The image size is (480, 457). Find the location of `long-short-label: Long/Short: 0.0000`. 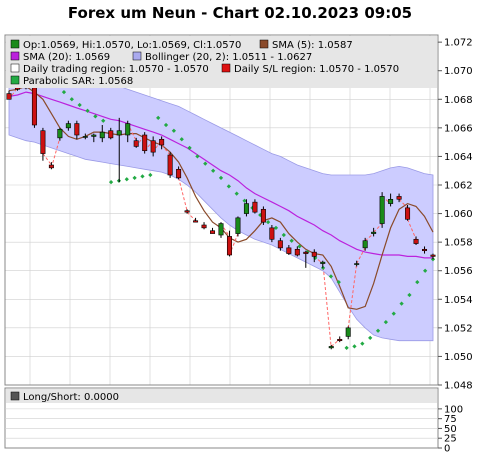

long-short-label: Long/Short: 0.0000 is located at coordinates (71, 397).